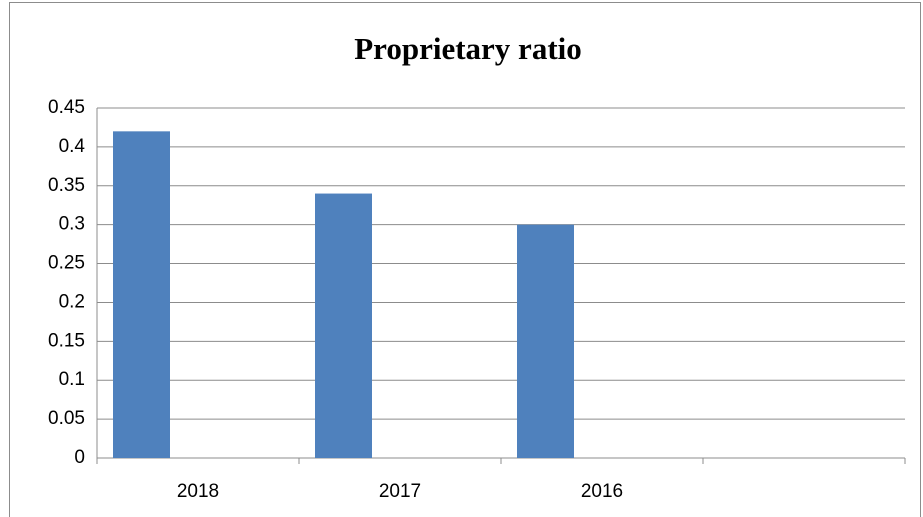 The image size is (923, 517). What do you see at coordinates (602, 491) in the screenshot?
I see `x-tick-label: 2016` at bounding box center [602, 491].